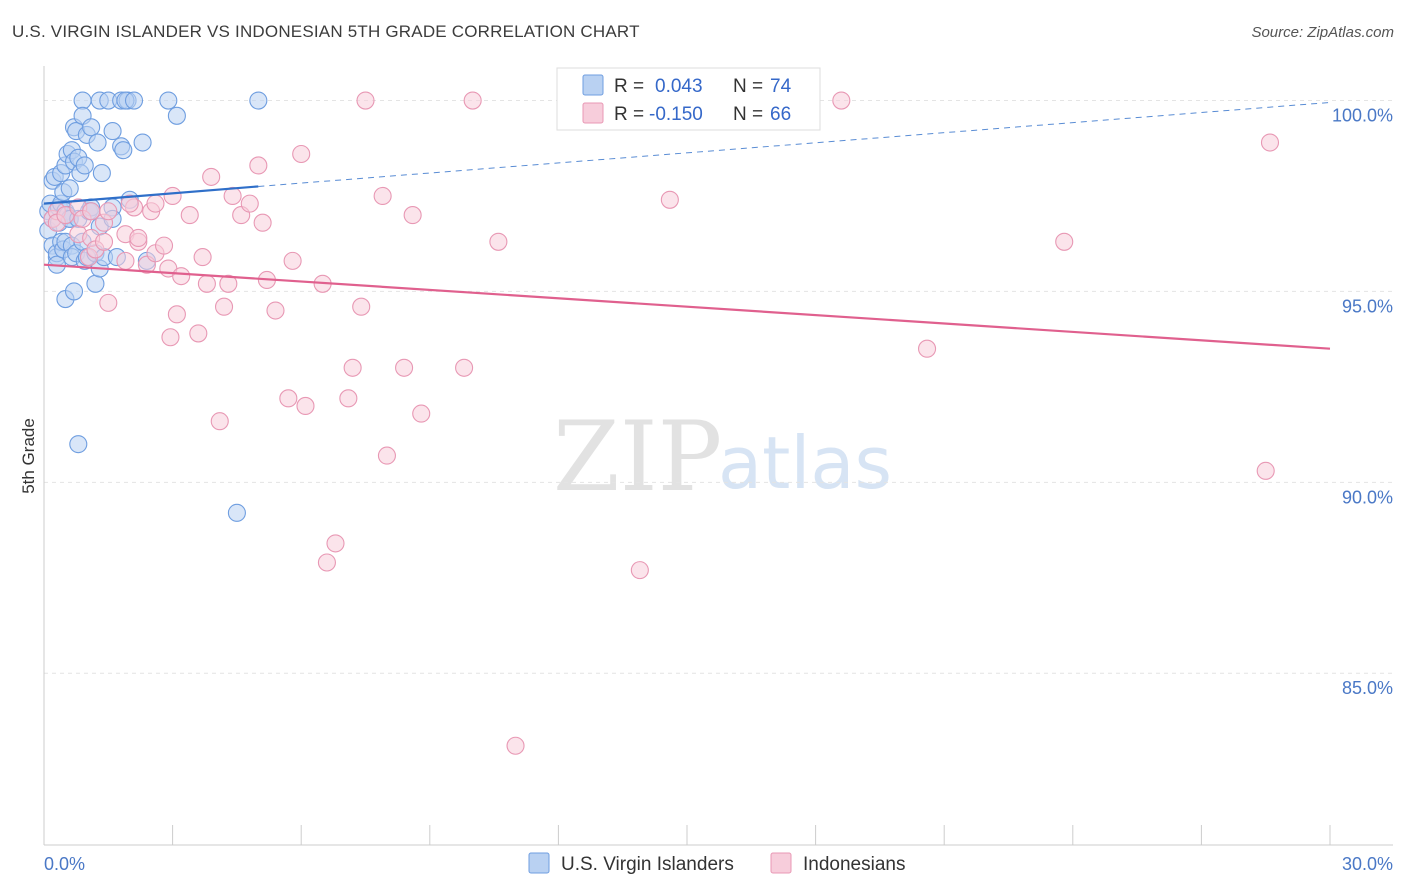 The width and height of the screenshot is (1406, 892). What do you see at coordinates (1367, 688) in the screenshot?
I see `y-tick-label-85: 85.0%` at bounding box center [1367, 688].